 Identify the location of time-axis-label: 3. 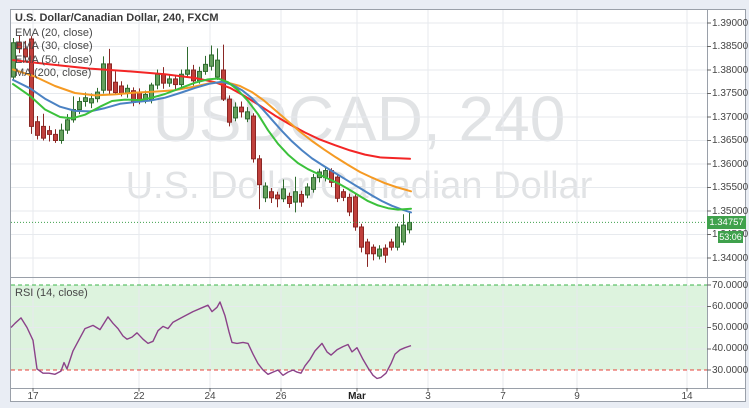
(428, 396).